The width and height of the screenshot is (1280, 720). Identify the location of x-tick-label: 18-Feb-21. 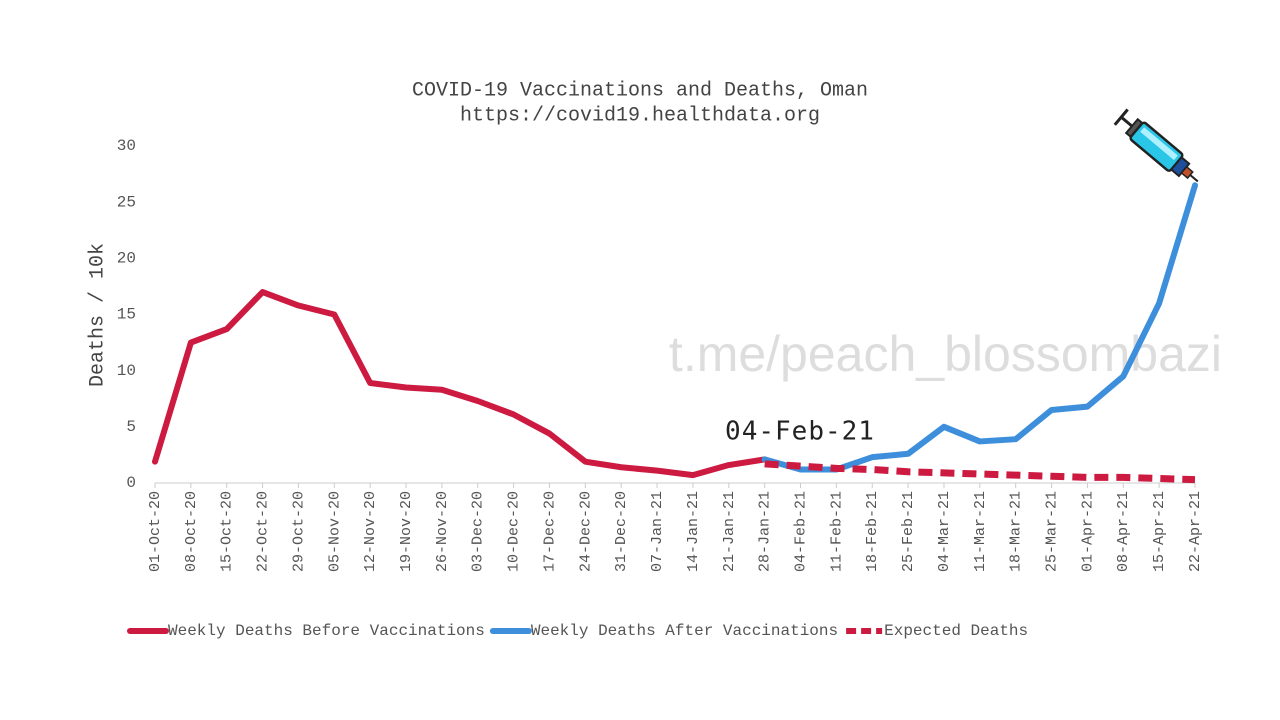
(872, 531).